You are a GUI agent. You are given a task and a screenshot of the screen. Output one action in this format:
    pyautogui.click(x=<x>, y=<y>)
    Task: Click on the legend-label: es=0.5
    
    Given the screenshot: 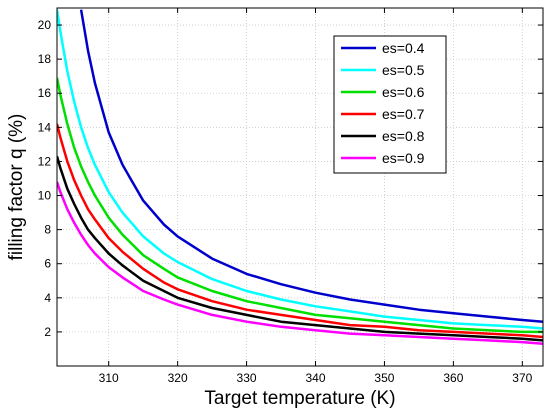 What is the action you would take?
    pyautogui.click(x=403, y=70)
    